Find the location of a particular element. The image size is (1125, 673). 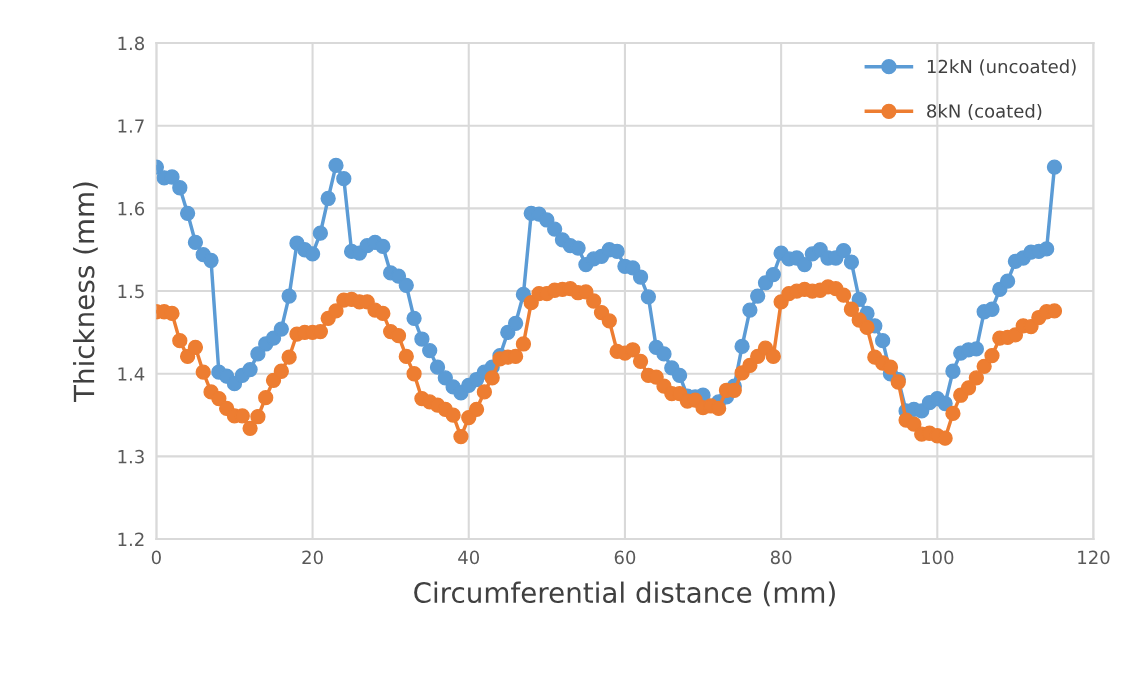

legend-label: 12kN (uncoated) is located at coordinates (1001, 67).